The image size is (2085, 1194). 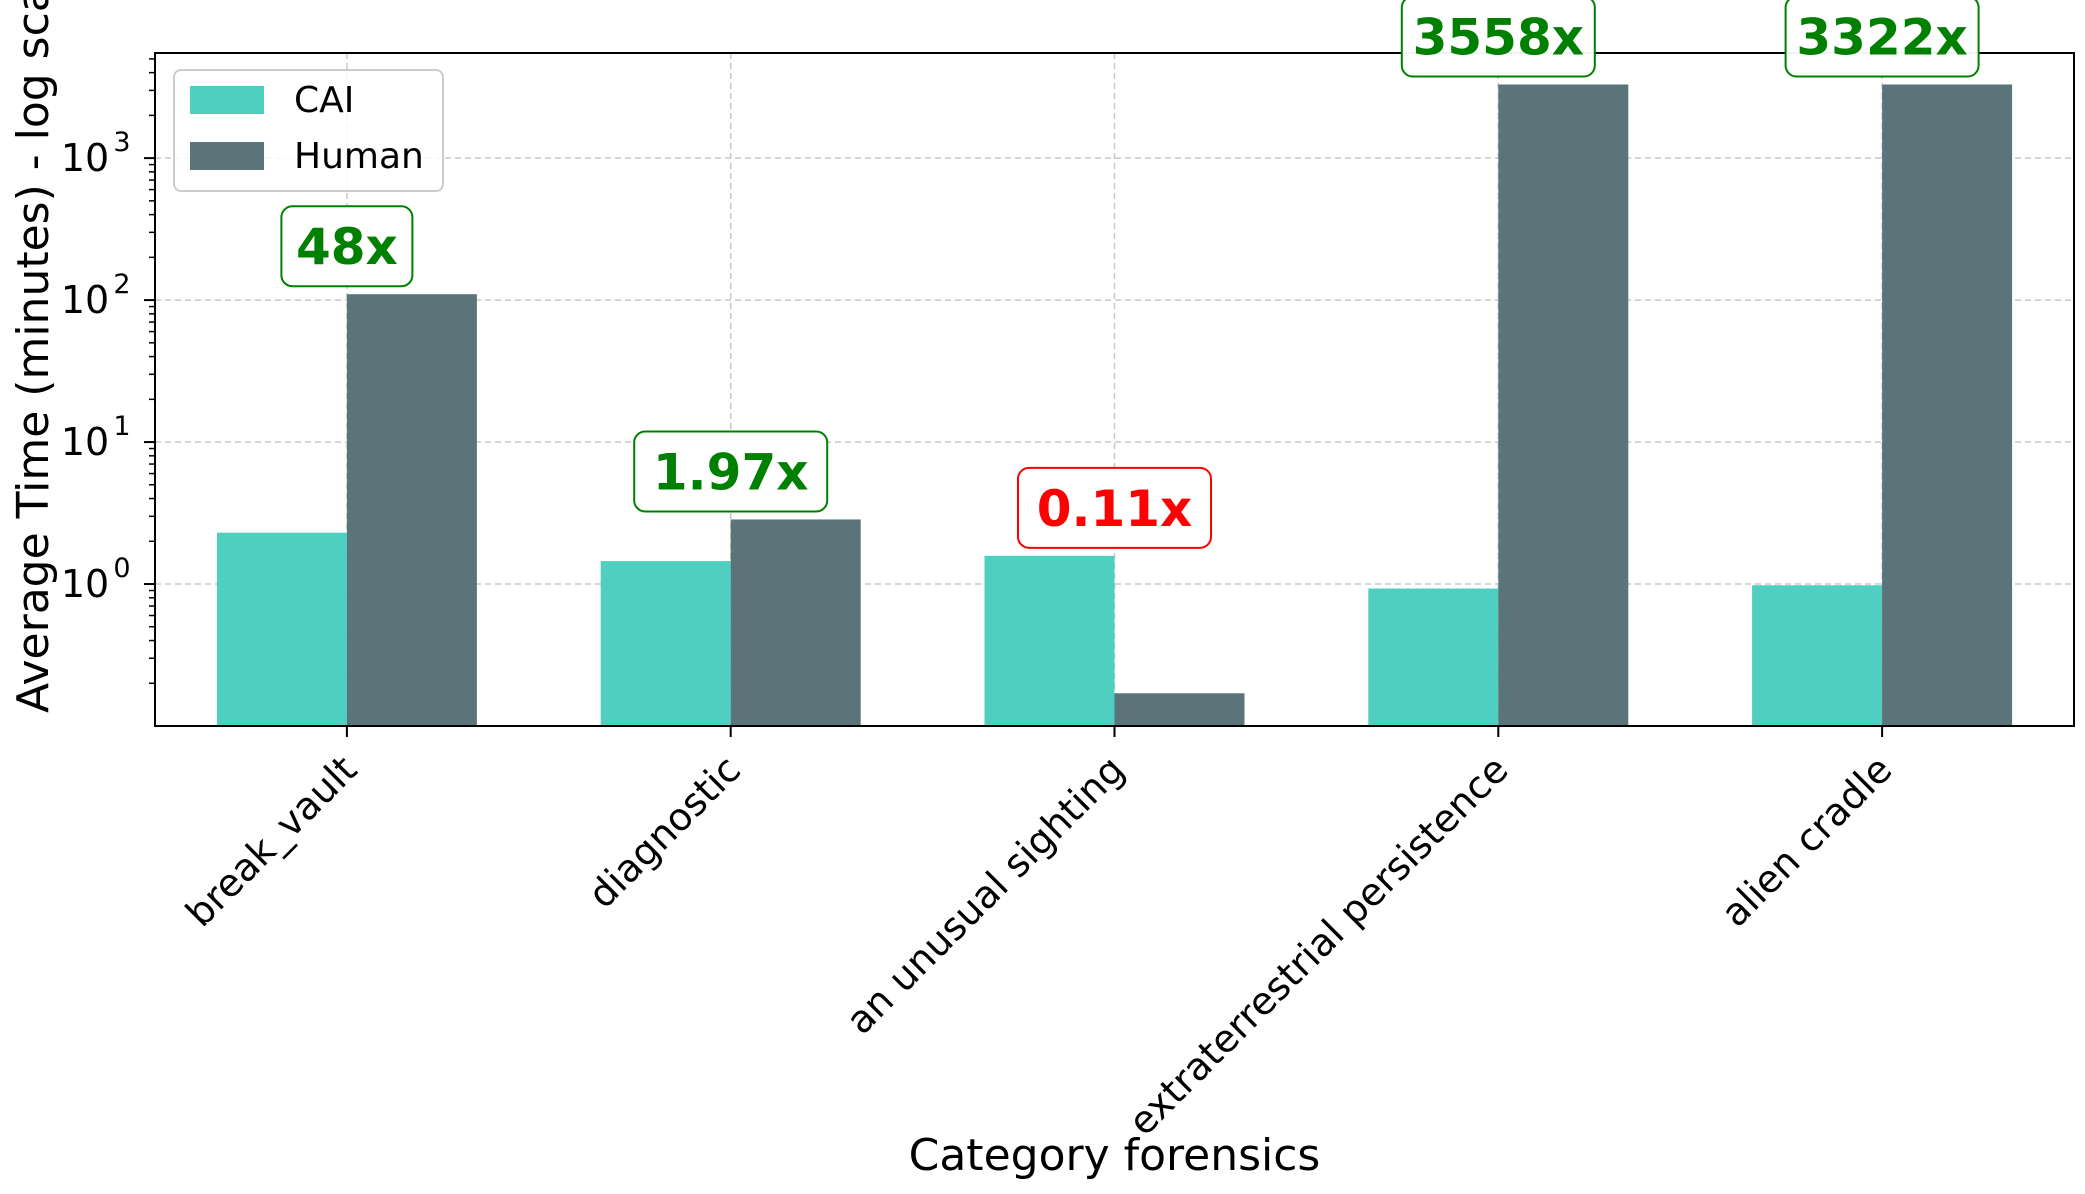 I want to click on bar-human-alien-cradle, so click(x=1947, y=405).